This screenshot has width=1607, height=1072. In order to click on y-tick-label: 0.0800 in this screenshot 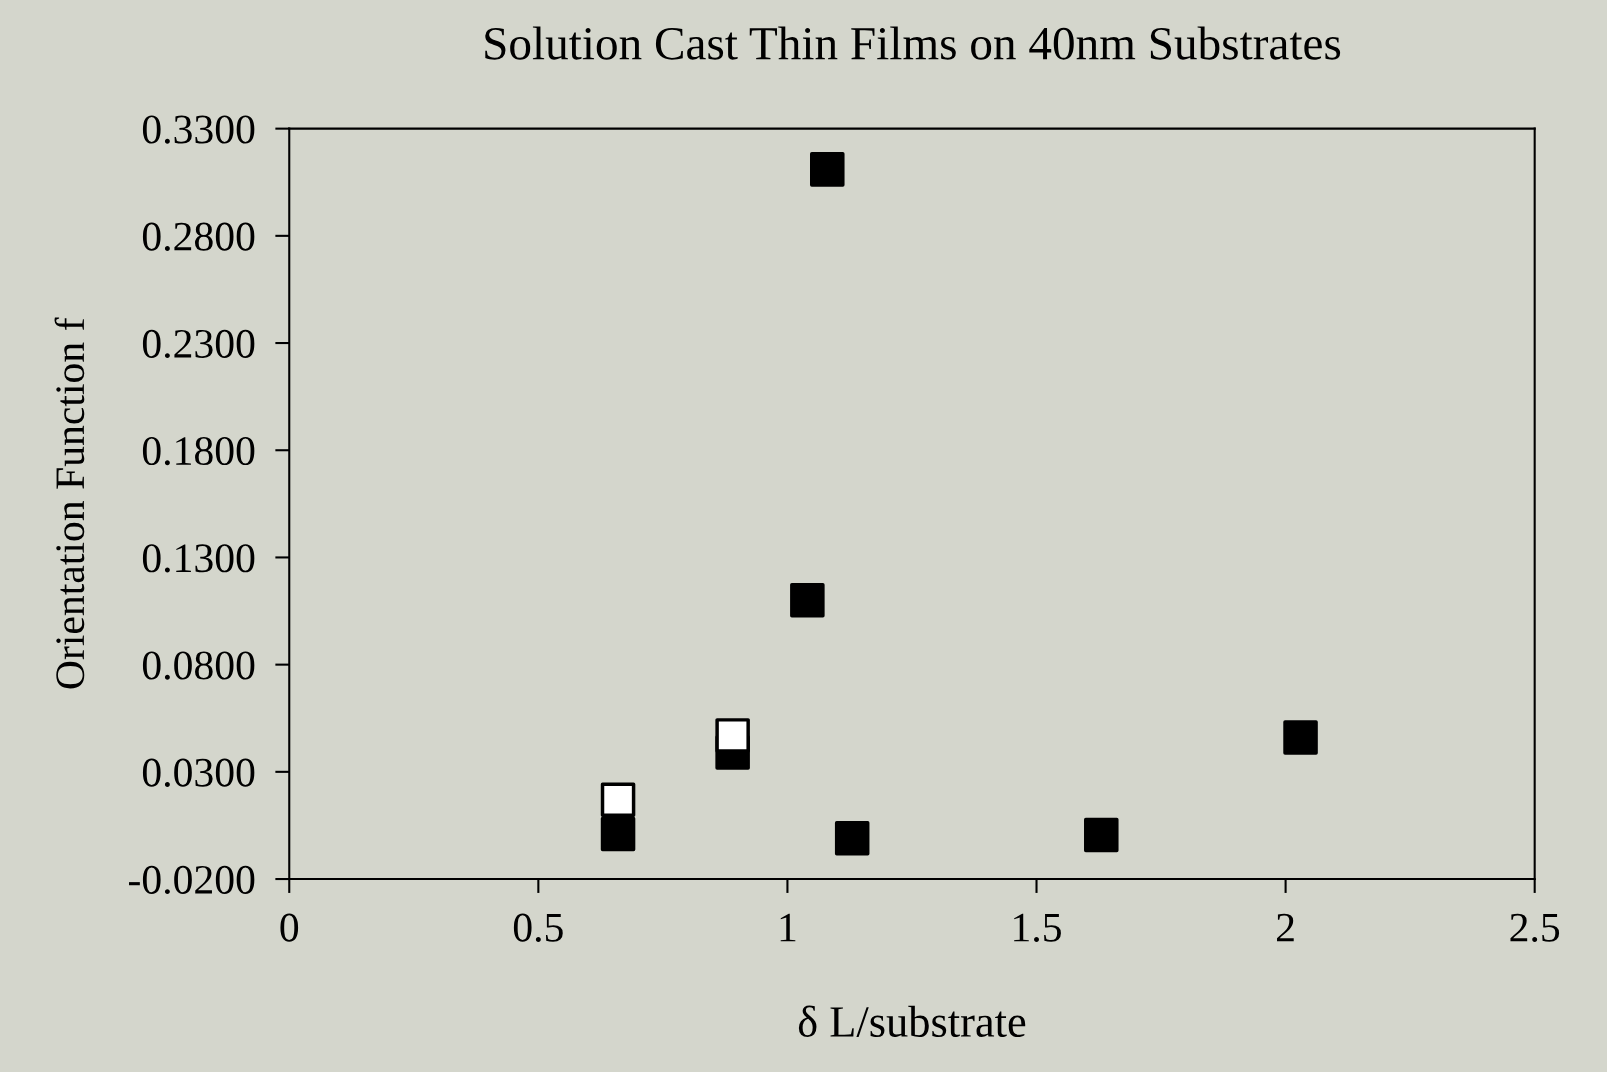, I will do `click(198, 665)`.